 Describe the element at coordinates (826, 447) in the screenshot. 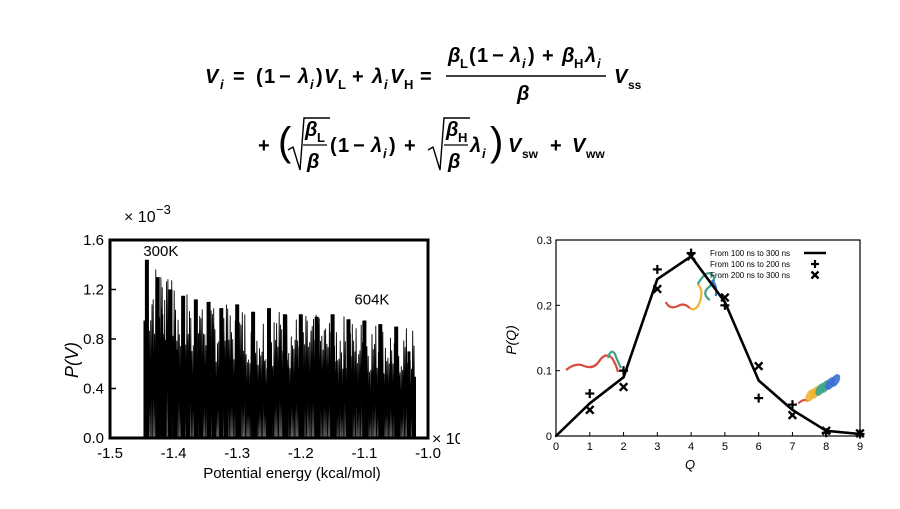

I see `x-tick-label: 8` at that location.